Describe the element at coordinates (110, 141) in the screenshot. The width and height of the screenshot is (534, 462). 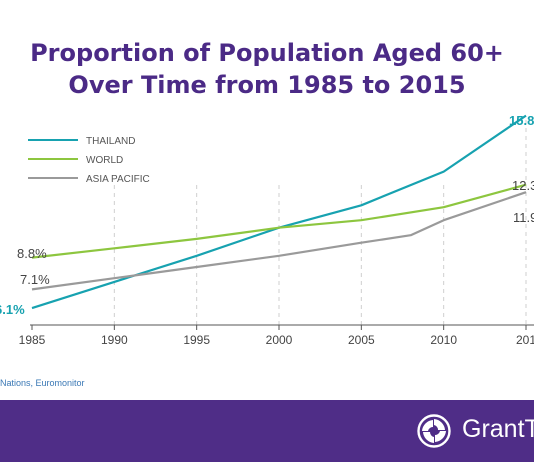
I see `legend-label: THAILAND` at that location.